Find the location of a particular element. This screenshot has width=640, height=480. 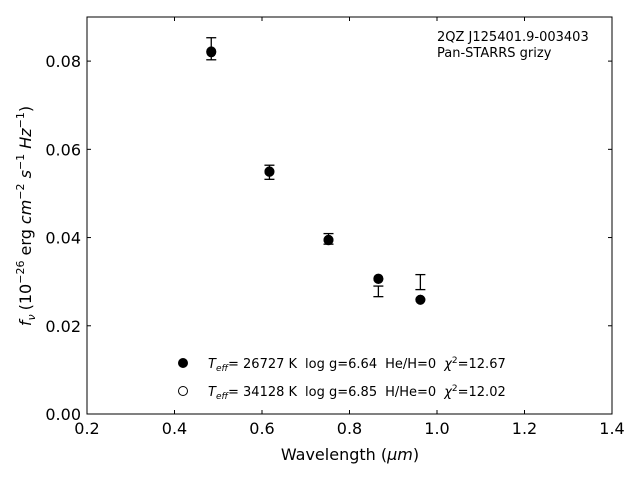

y-tick-label: 0.04 is located at coordinates (63, 238).